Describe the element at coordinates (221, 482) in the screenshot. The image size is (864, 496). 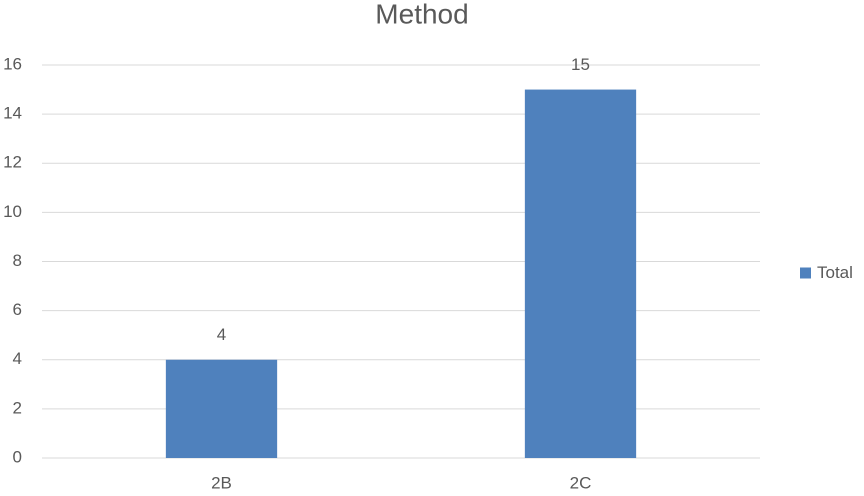
I see `x-tick-label: 2B` at that location.